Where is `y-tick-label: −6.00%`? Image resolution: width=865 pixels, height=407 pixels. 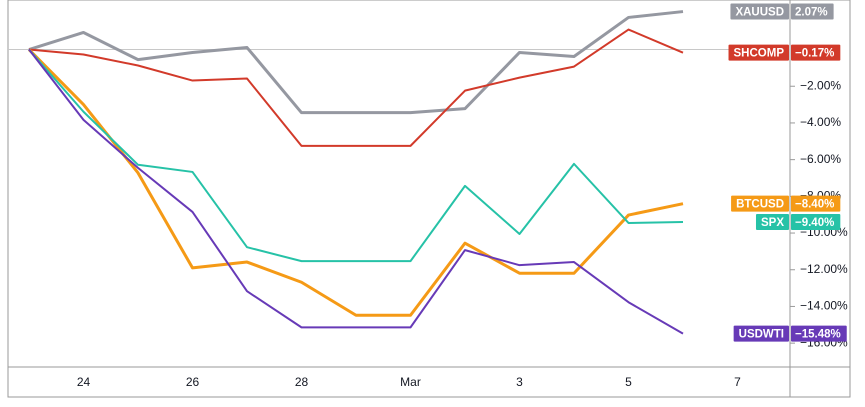 y-tick-label: −6.00% is located at coordinates (820, 159).